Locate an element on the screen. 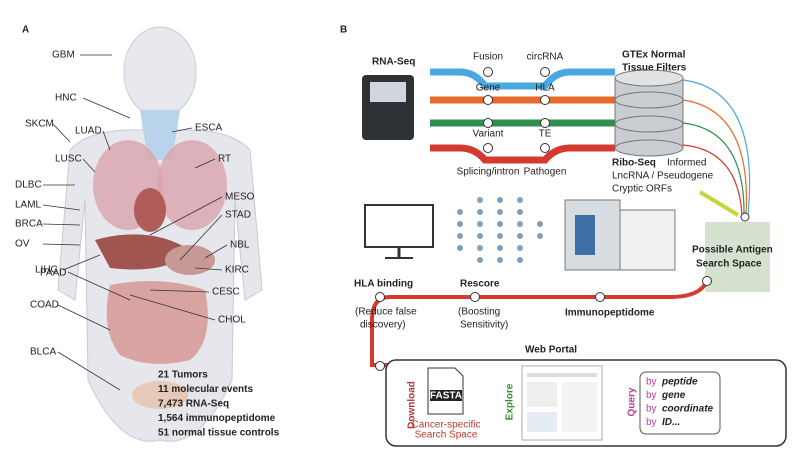 This screenshot has width=800, height=456. organ-label: LUAD is located at coordinates (88, 131).